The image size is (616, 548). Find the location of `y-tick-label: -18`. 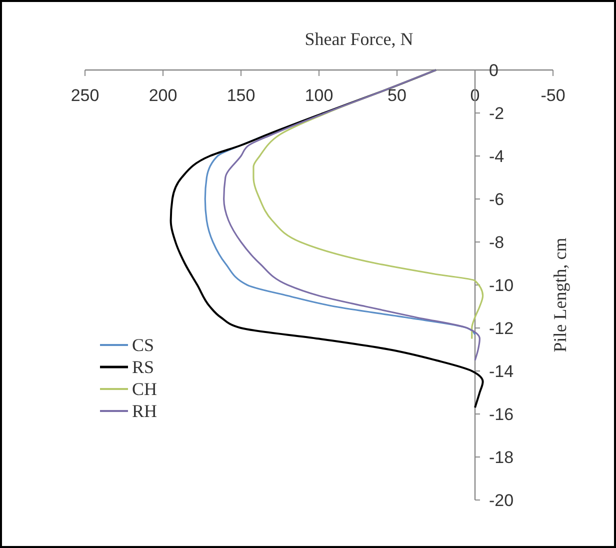

y-tick-label: -18 is located at coordinates (501, 457).